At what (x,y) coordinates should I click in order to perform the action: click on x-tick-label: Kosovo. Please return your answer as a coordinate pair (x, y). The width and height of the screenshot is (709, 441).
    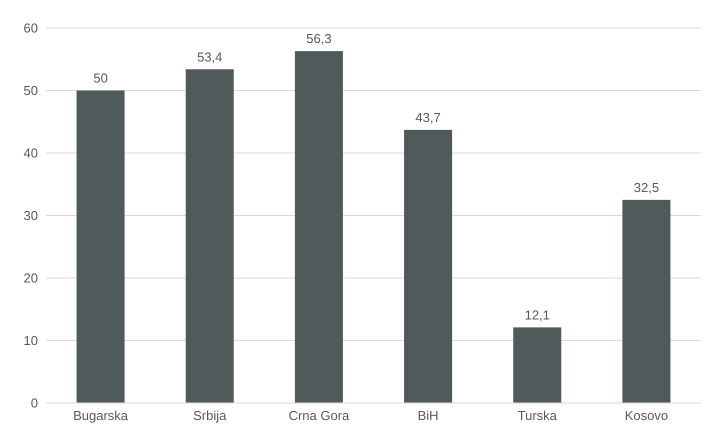
    Looking at the image, I should click on (646, 416).